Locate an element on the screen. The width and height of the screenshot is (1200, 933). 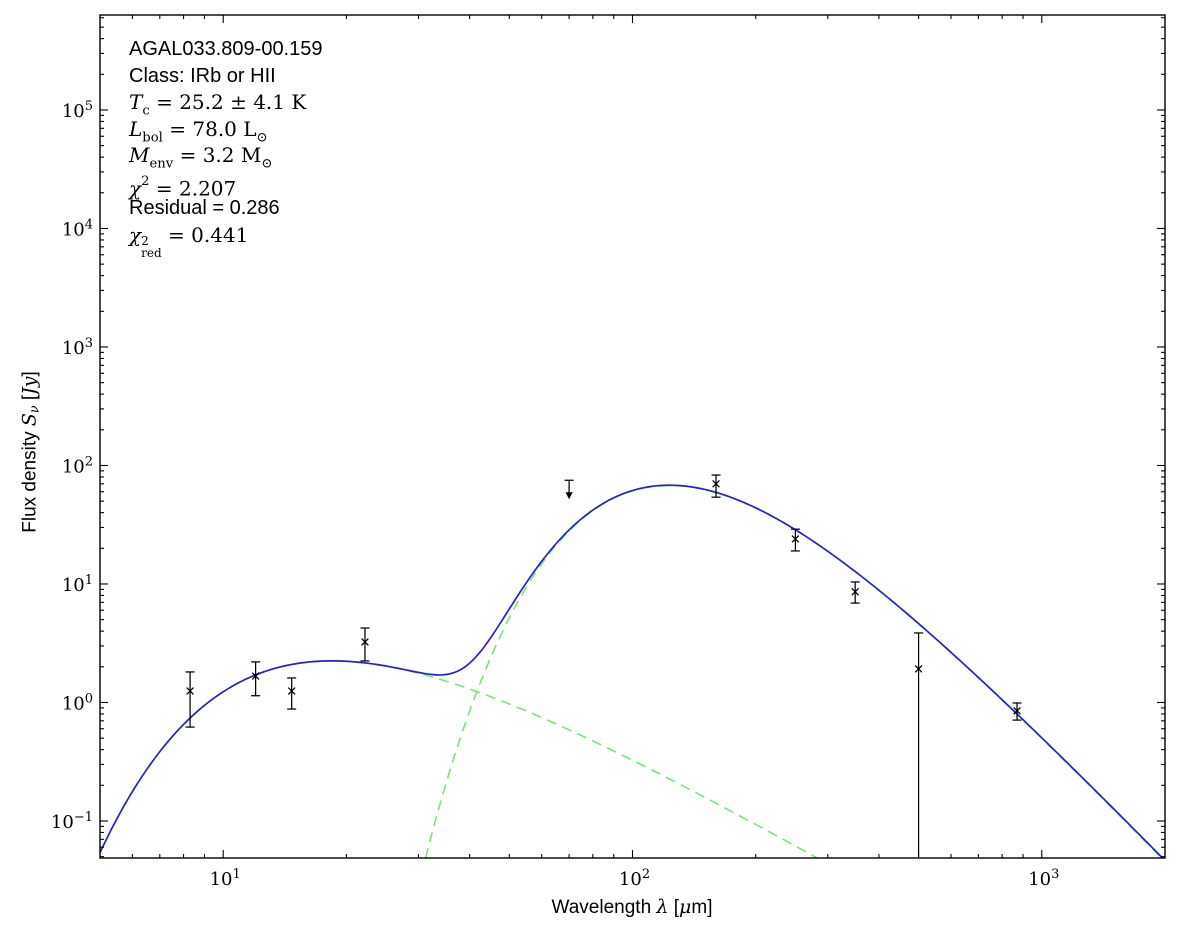
text-segment: env is located at coordinates (161, 164).